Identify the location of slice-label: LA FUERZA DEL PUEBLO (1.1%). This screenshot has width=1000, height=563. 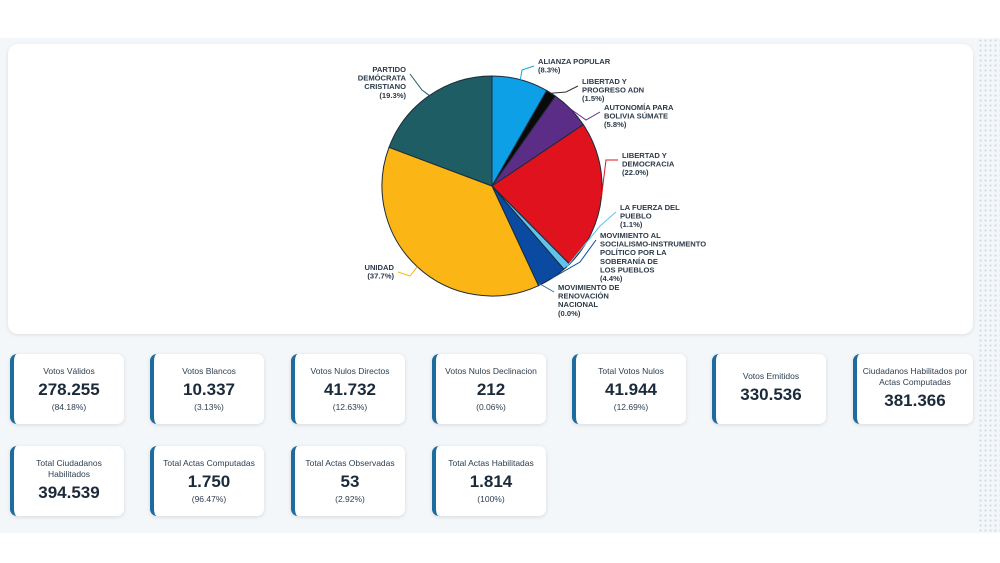
(650, 216).